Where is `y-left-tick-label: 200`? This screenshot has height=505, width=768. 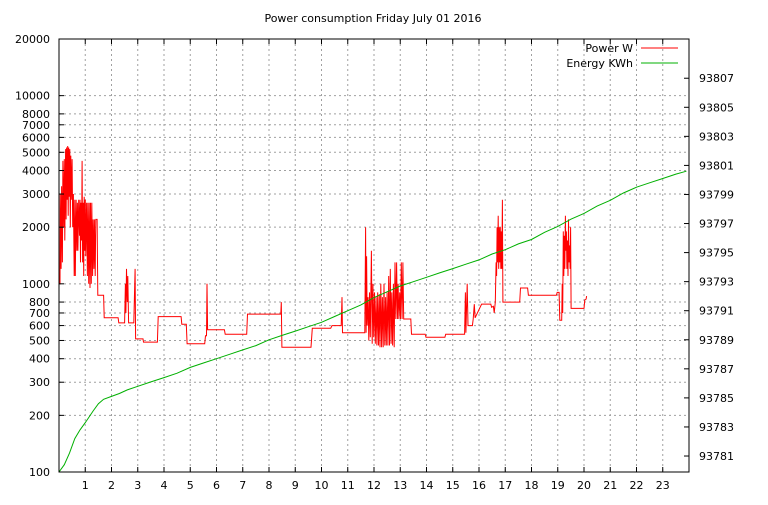 y-left-tick-label: 200 is located at coordinates (39, 415).